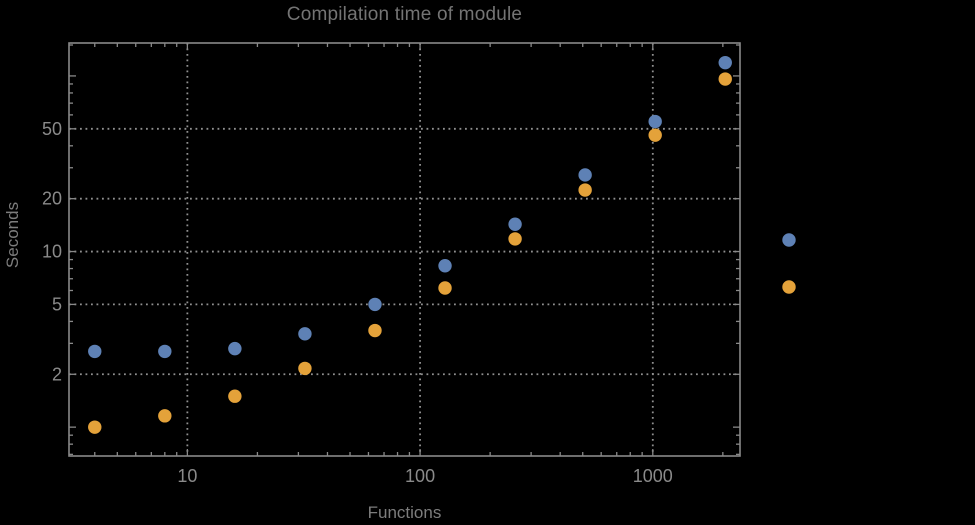 The image size is (975, 525). What do you see at coordinates (789, 240) in the screenshot?
I see `legend-marker-series-1-blue` at bounding box center [789, 240].